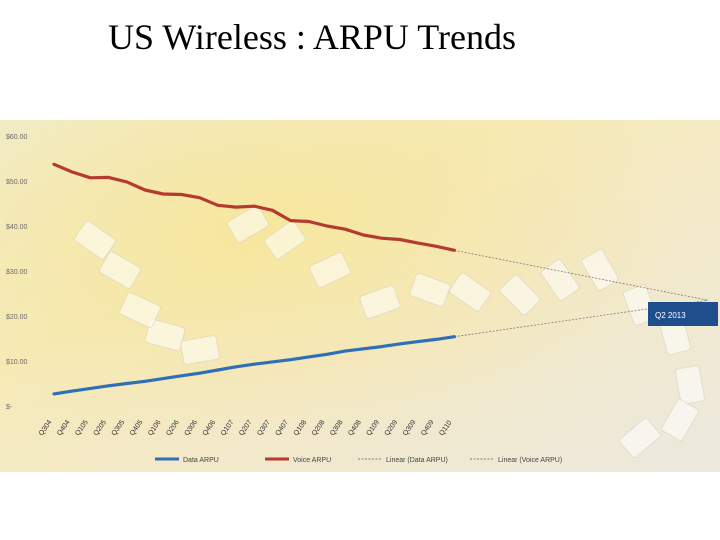  What do you see at coordinates (530, 460) in the screenshot?
I see `legend-label: Linear (Voice ARPU)` at bounding box center [530, 460].